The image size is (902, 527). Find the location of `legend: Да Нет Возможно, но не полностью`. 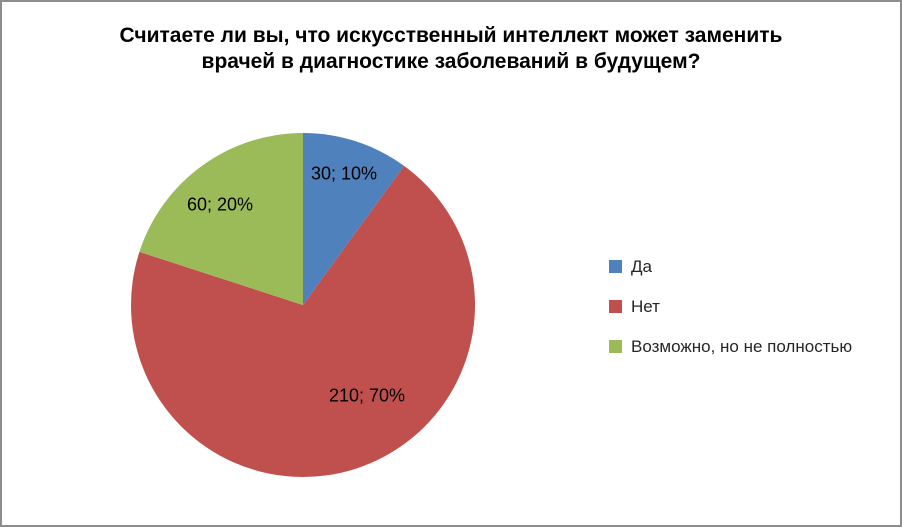

legend: Да Нет Возможно, но не полностью is located at coordinates (730, 306).